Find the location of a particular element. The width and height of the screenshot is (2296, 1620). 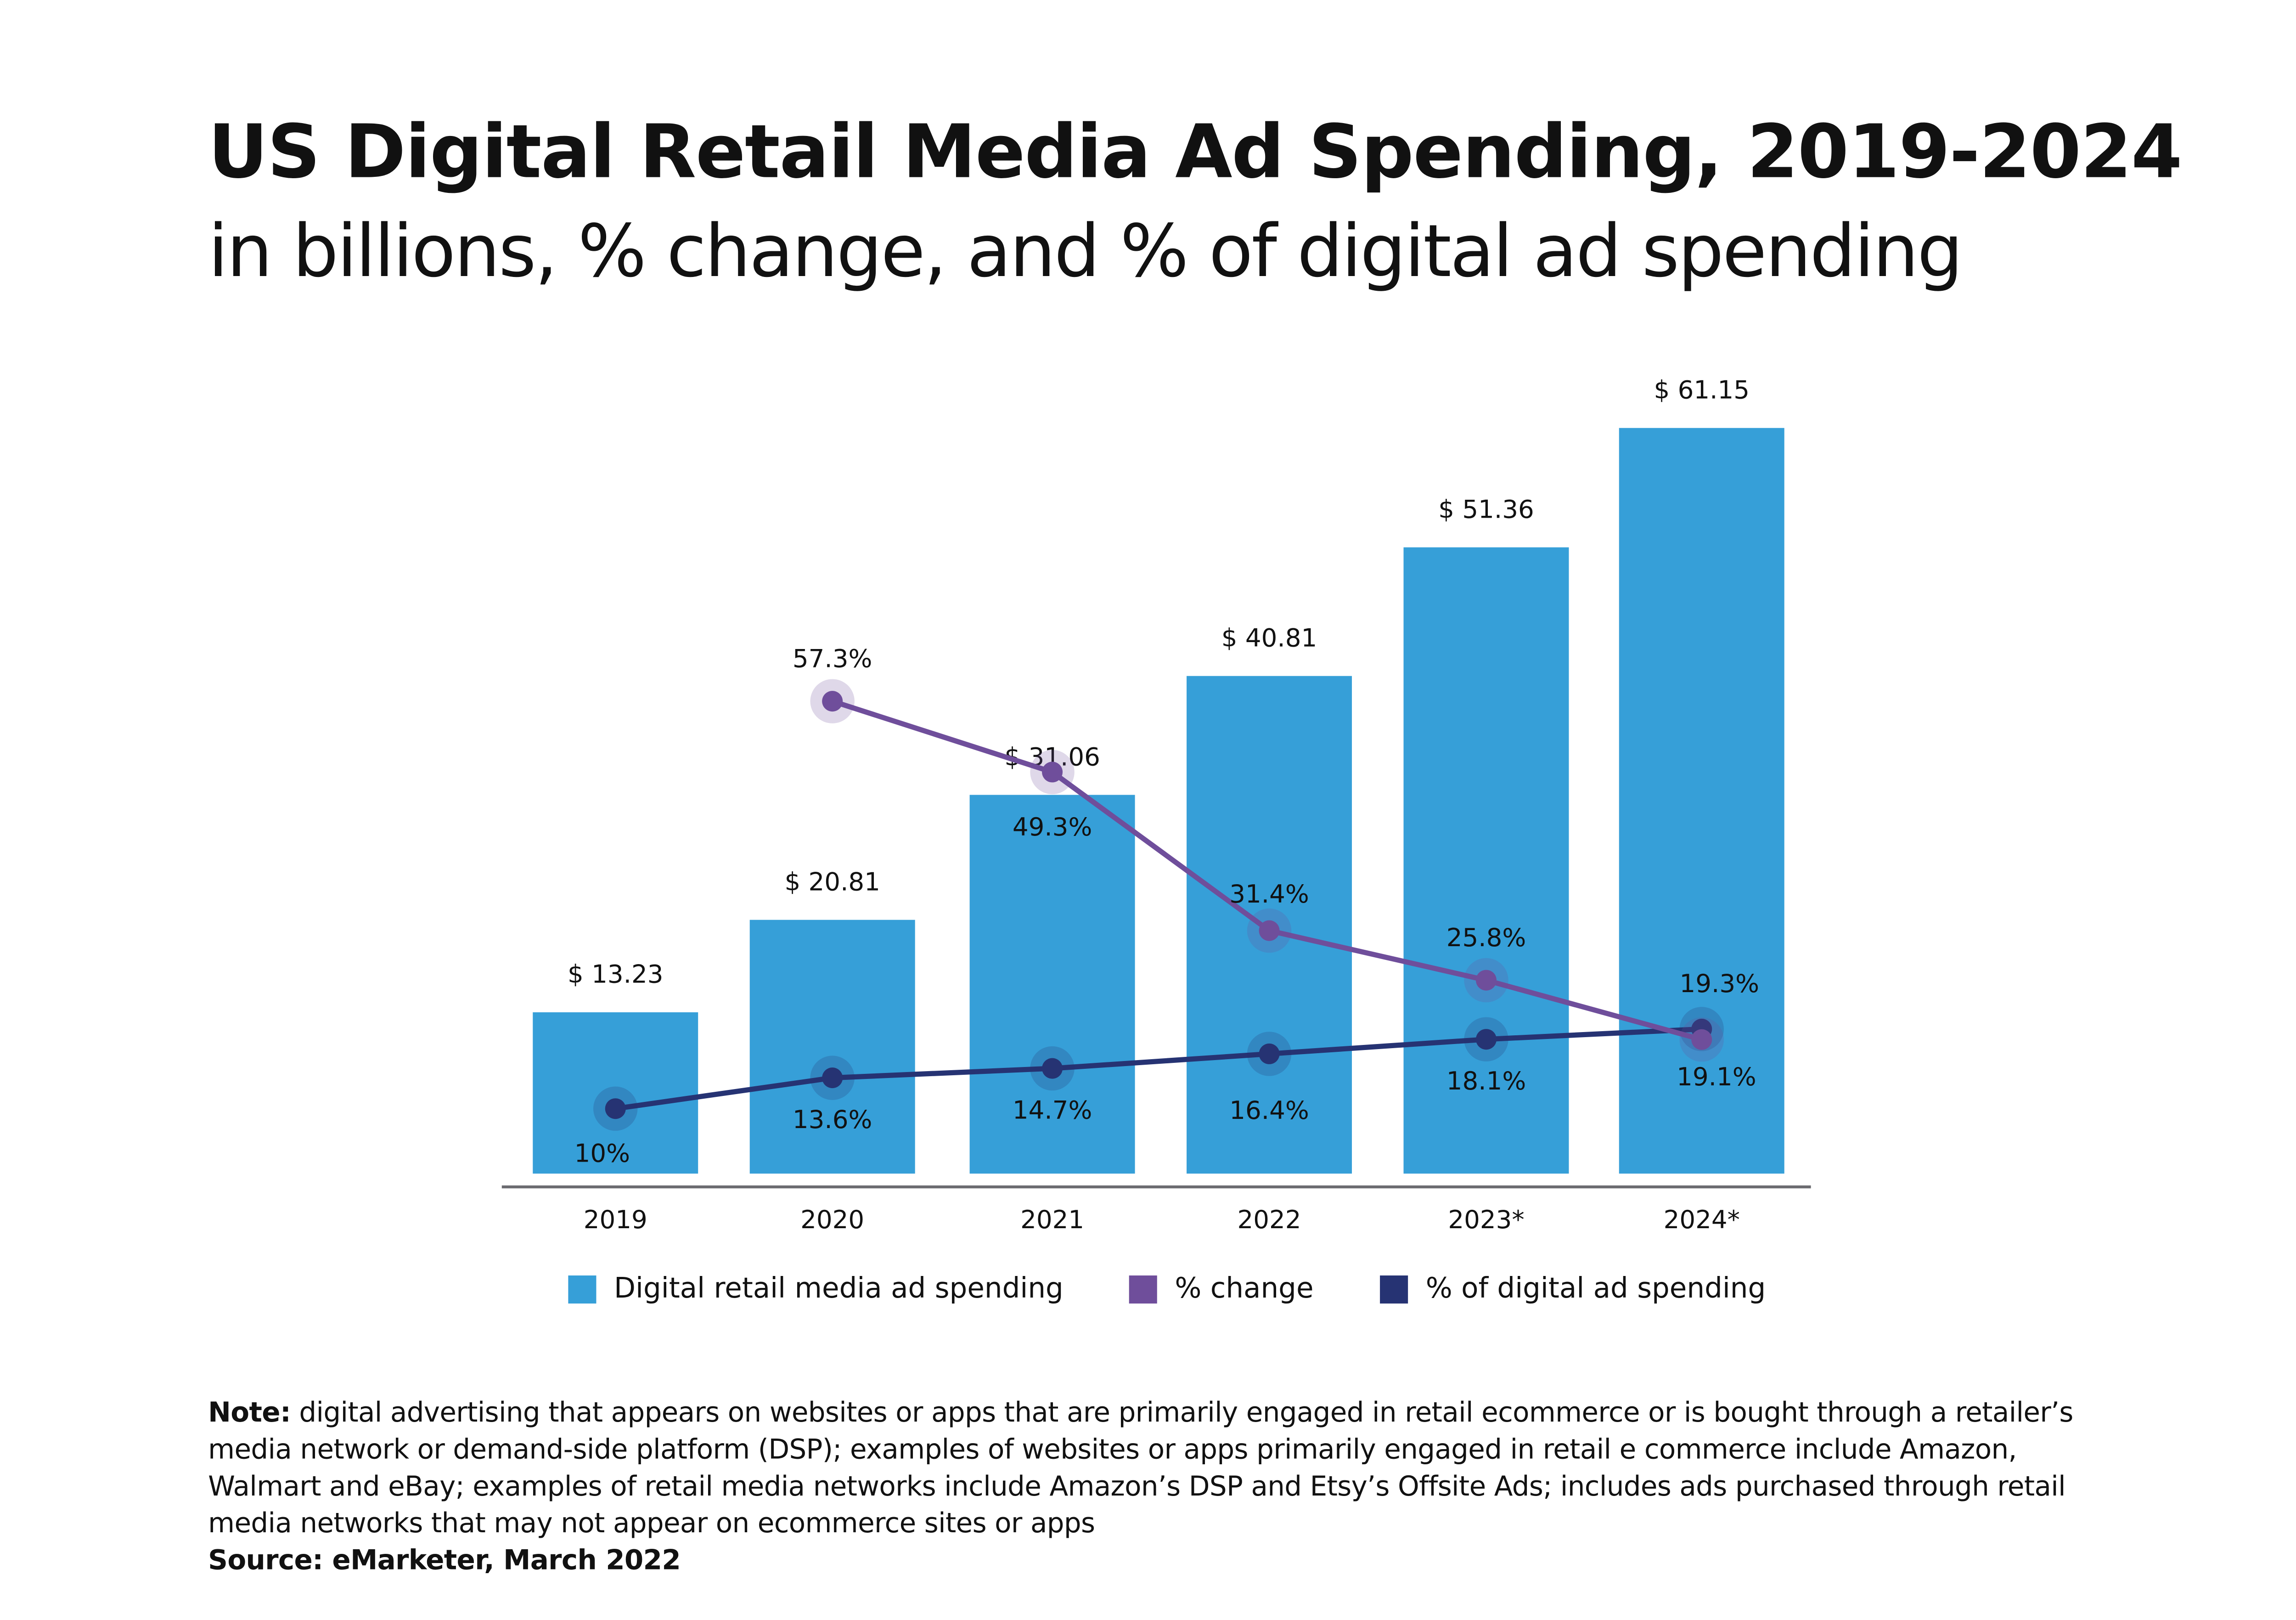

change-value-label: 25.8% is located at coordinates (1486, 937).